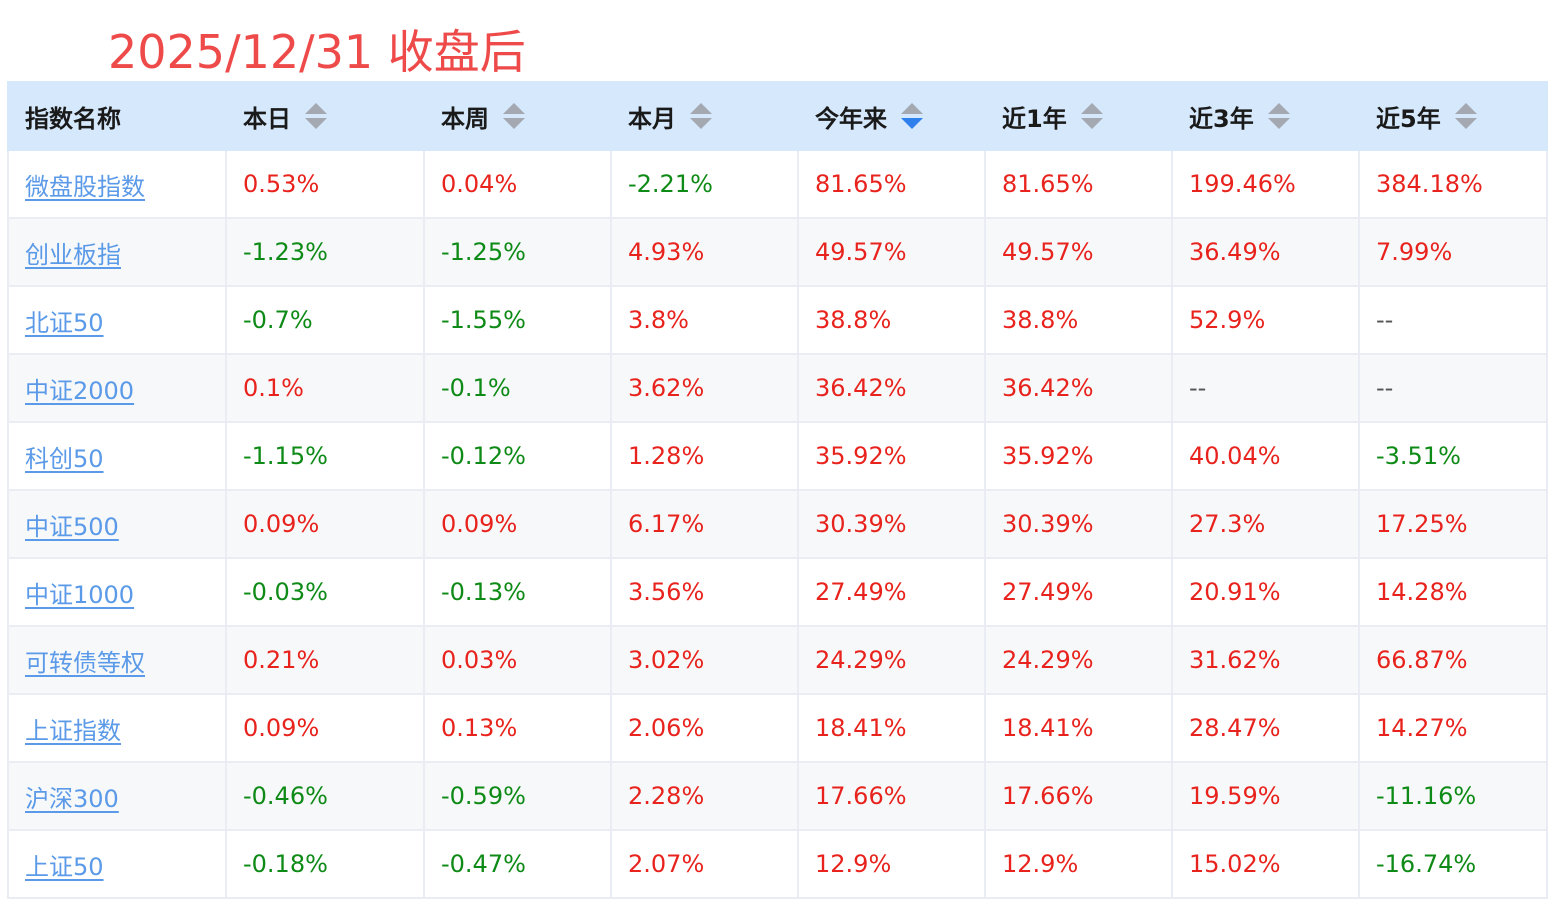 The height and width of the screenshot is (924, 1552). Describe the element at coordinates (1078, 660) in the screenshot. I see `return-cell-1y: 24.29%` at that location.